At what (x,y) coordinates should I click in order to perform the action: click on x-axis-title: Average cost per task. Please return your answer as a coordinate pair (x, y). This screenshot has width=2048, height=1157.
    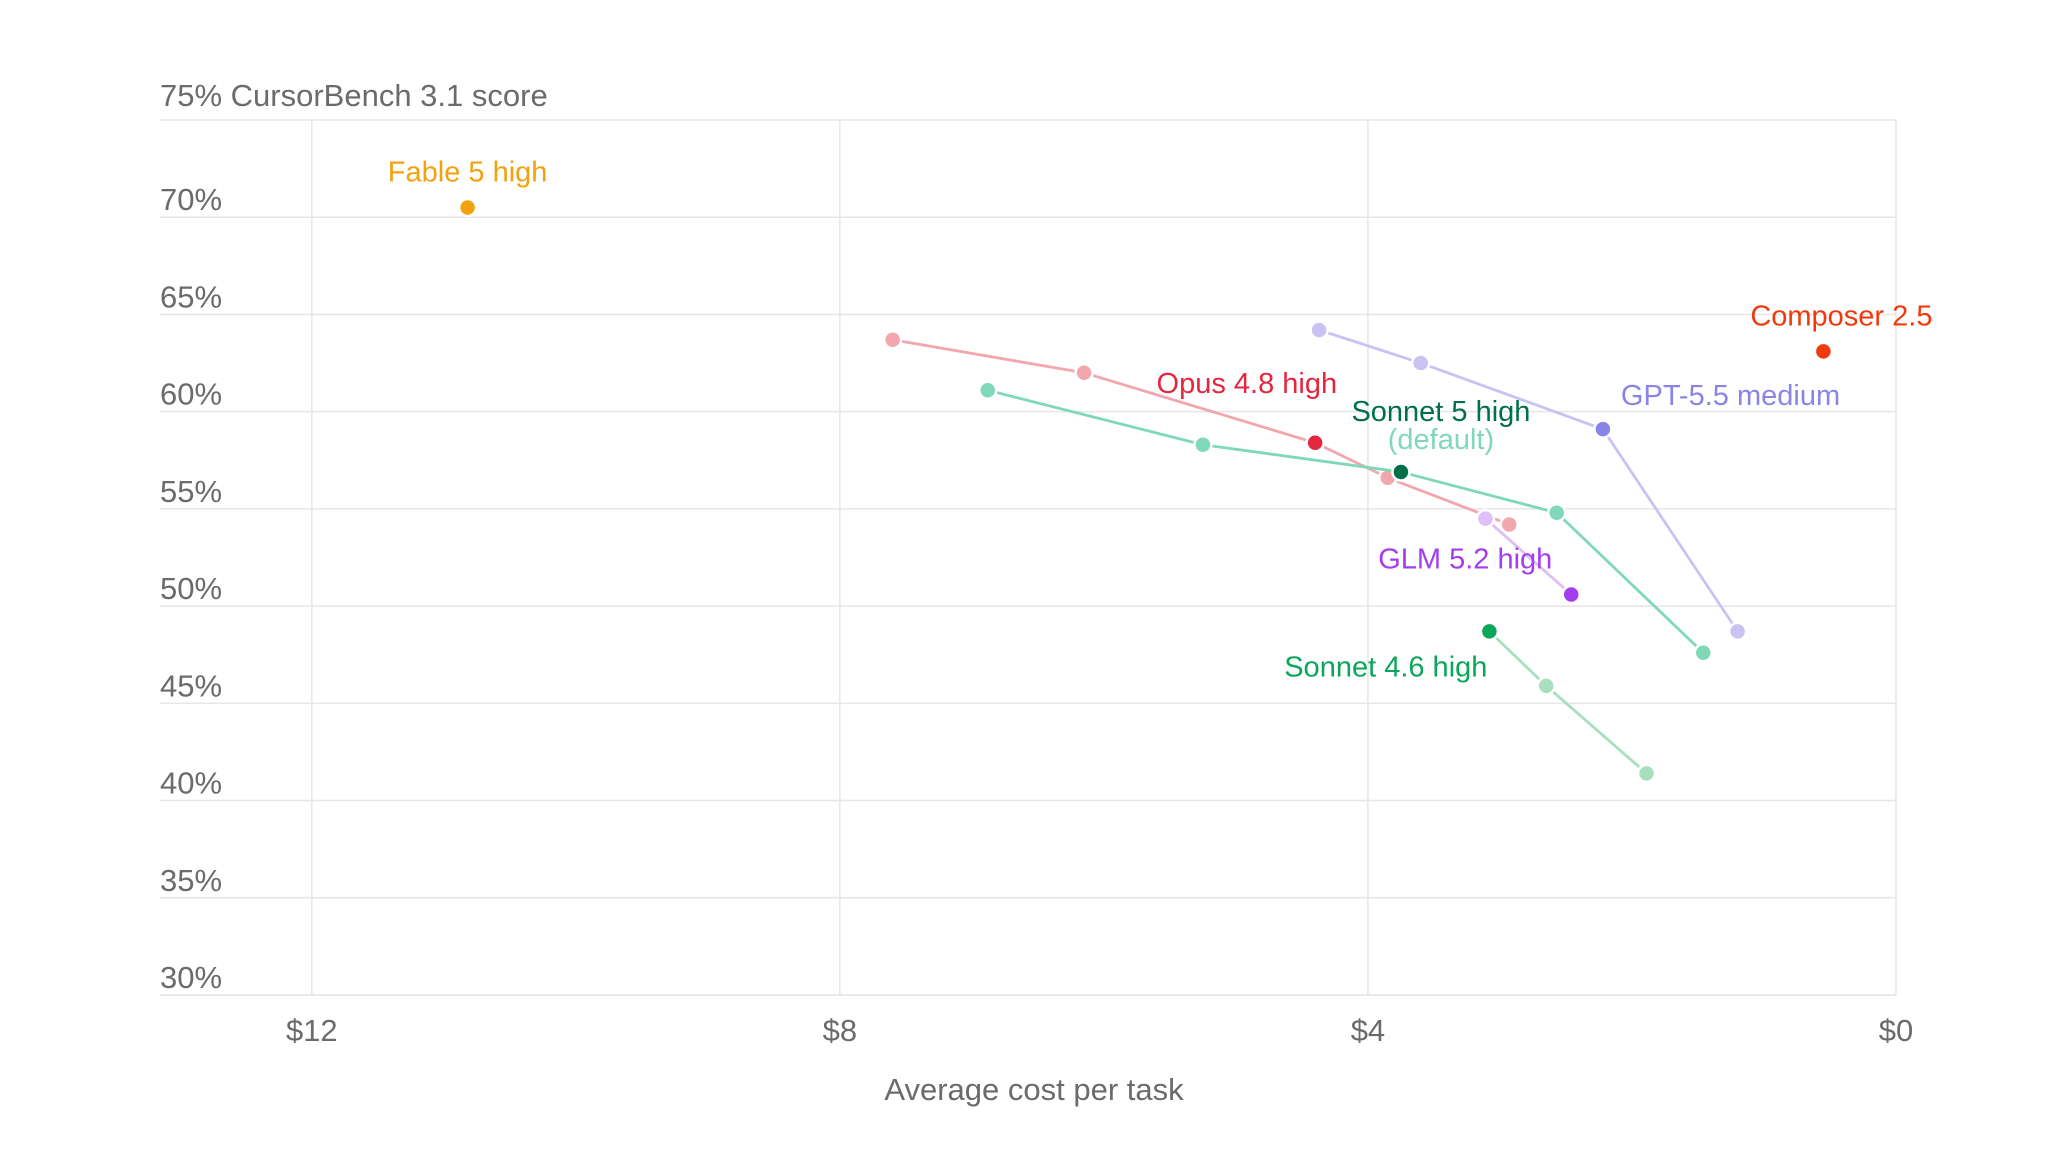
    Looking at the image, I should click on (1034, 1089).